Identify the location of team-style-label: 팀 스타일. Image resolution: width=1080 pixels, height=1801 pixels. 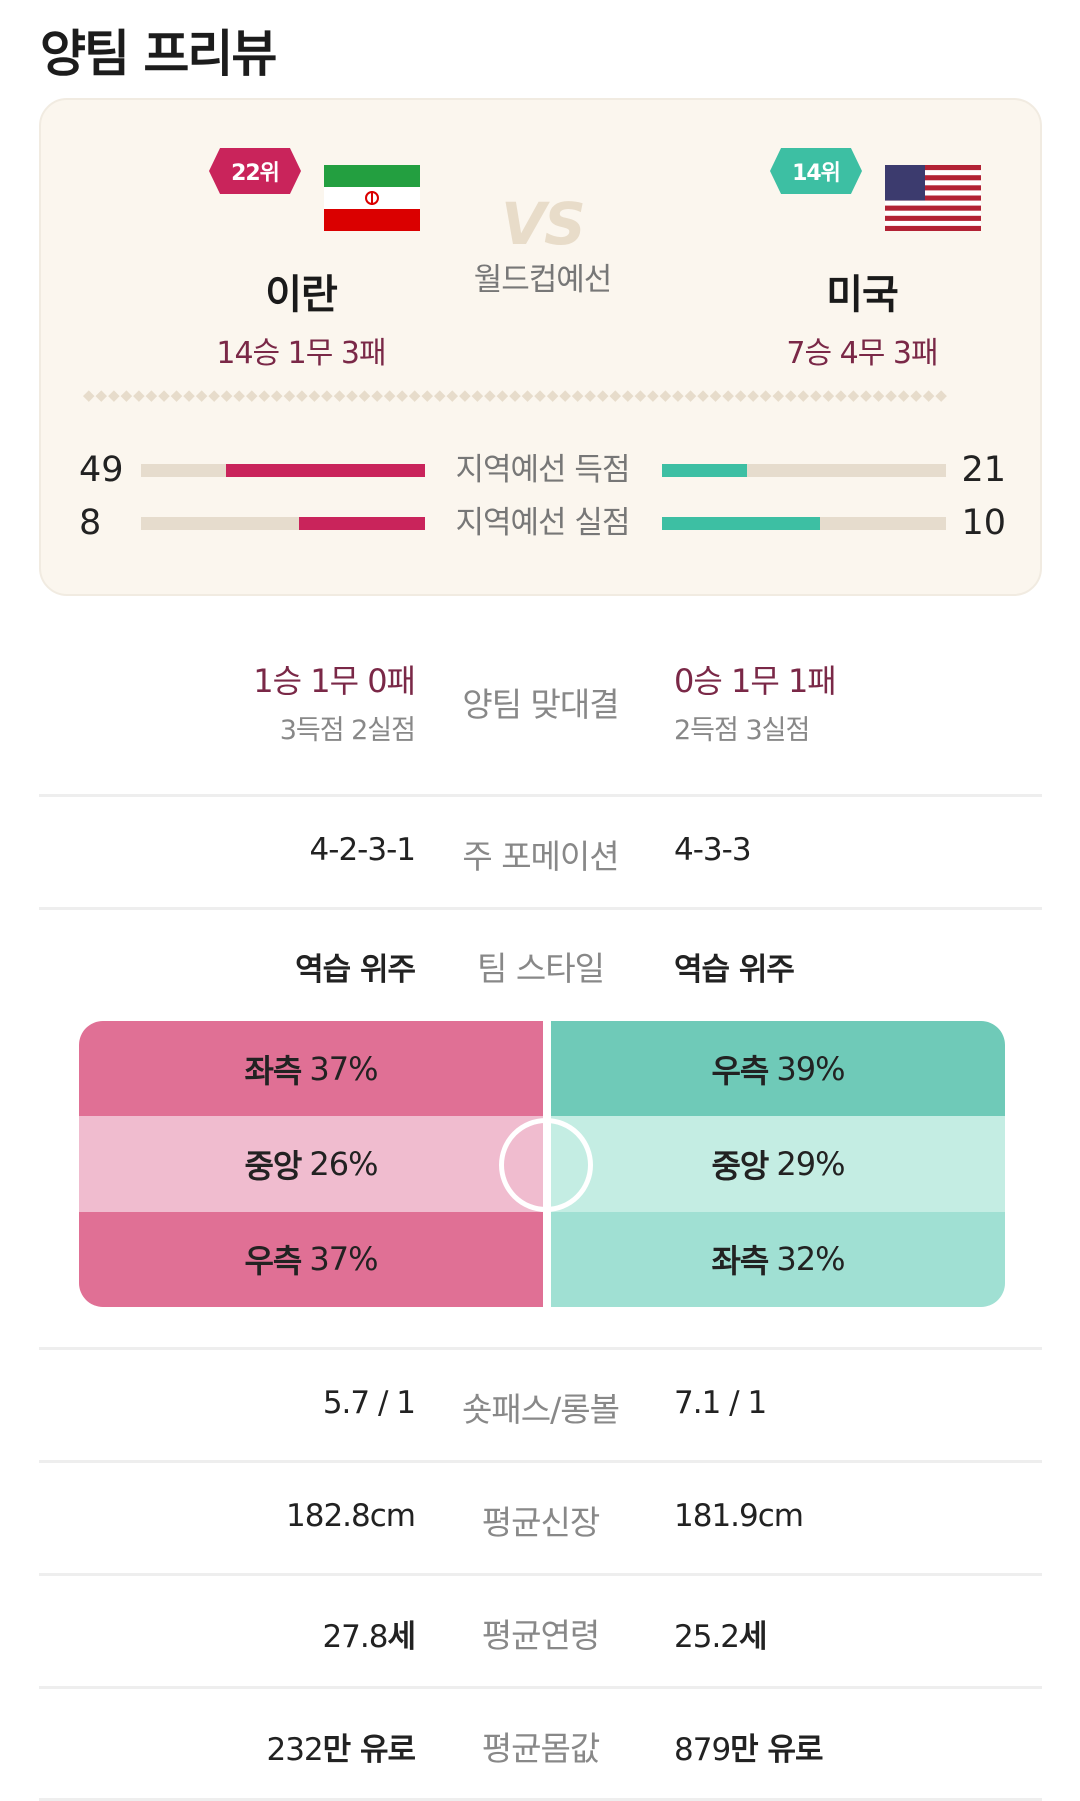
(541, 968).